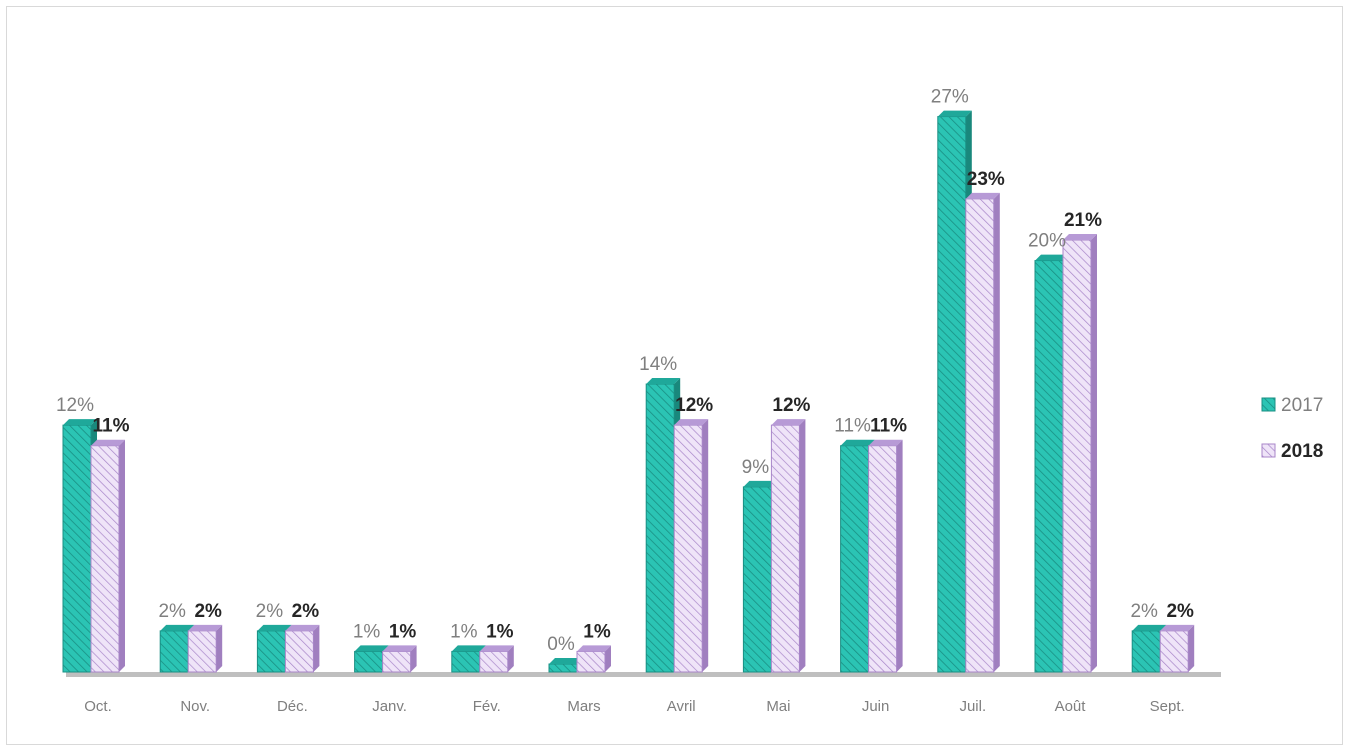 The height and width of the screenshot is (753, 1345). What do you see at coordinates (1180, 611) in the screenshot?
I see `value-label-2018-11: 2%` at bounding box center [1180, 611].